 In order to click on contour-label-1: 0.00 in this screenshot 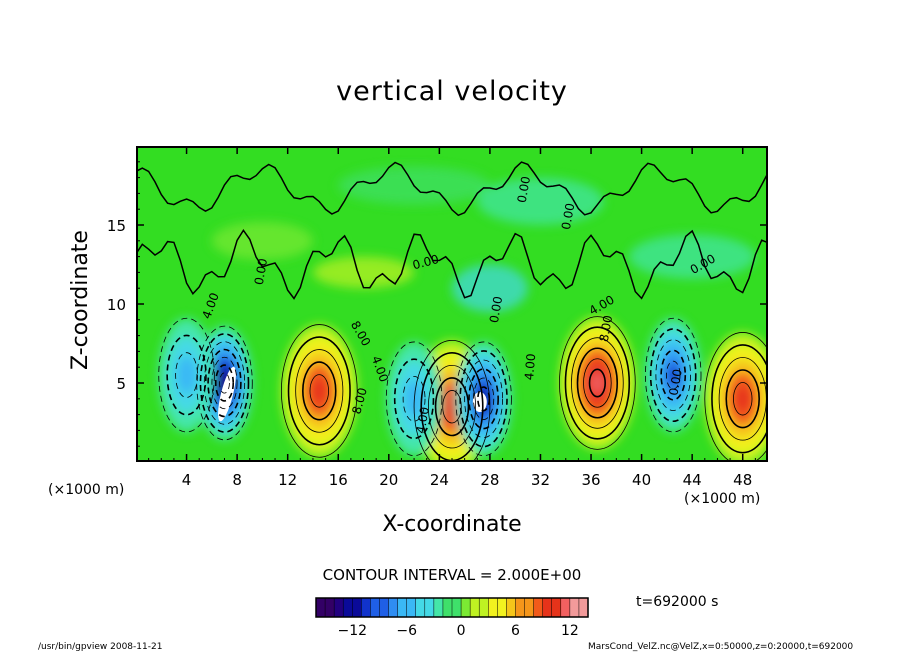, I will do `click(261, 271)`.